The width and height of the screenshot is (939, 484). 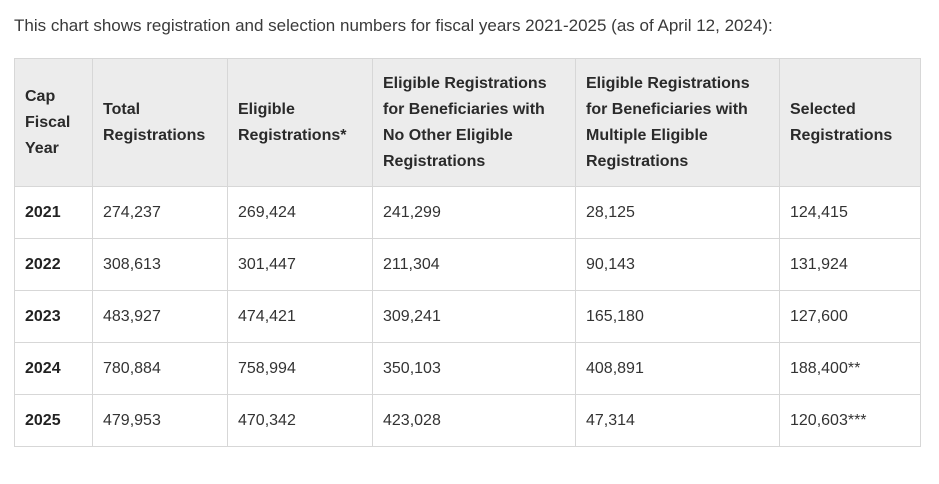 I want to click on cell-multiple: 408,891, so click(x=677, y=368).